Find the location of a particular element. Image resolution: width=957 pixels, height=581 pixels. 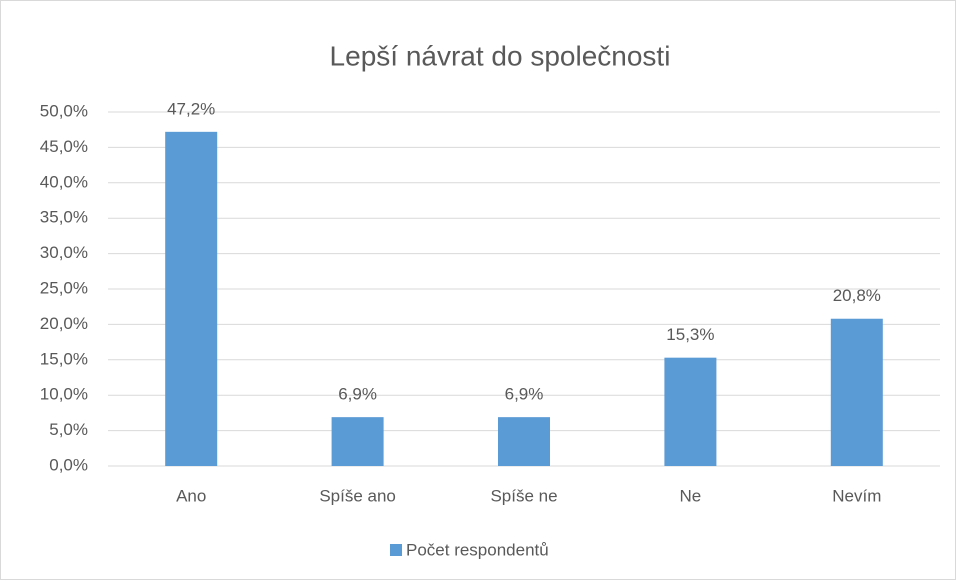

y-tick-label: 40,0% is located at coordinates (64, 181).